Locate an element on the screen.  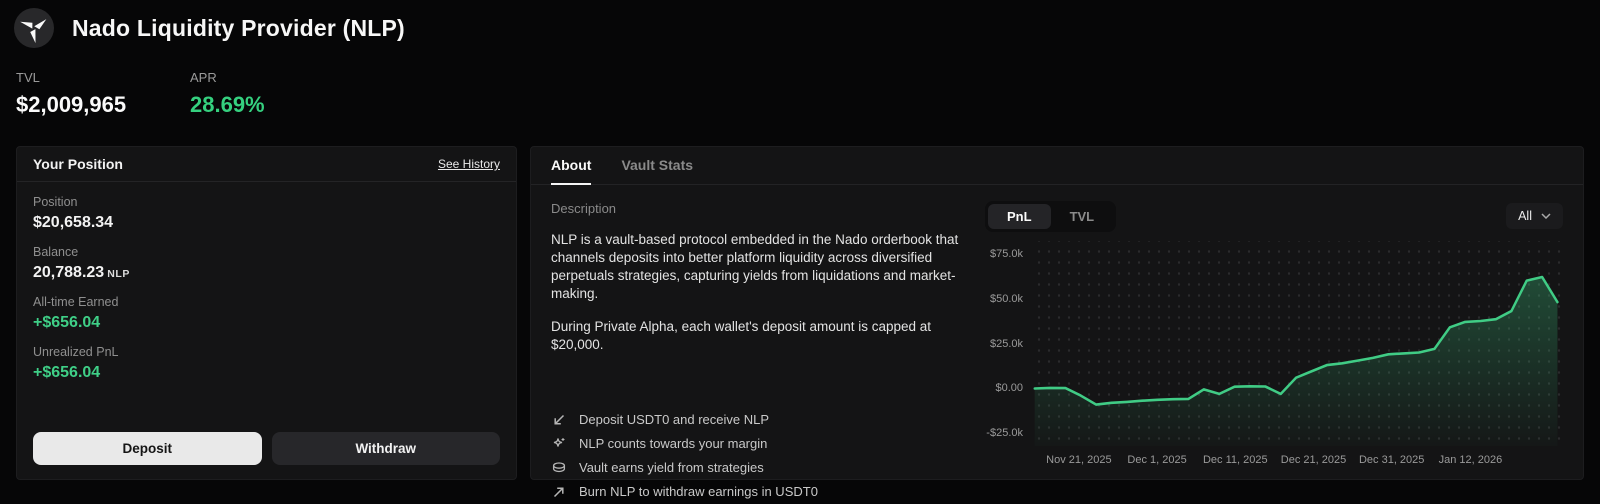
see-history-link: See History is located at coordinates (468, 164).